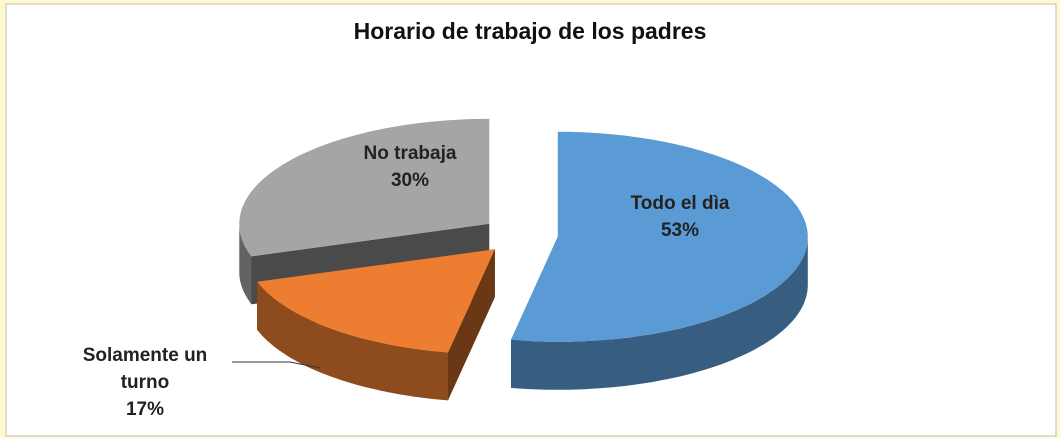 This screenshot has width=1060, height=438. Describe the element at coordinates (680, 230) in the screenshot. I see `value-label: 53%` at that location.